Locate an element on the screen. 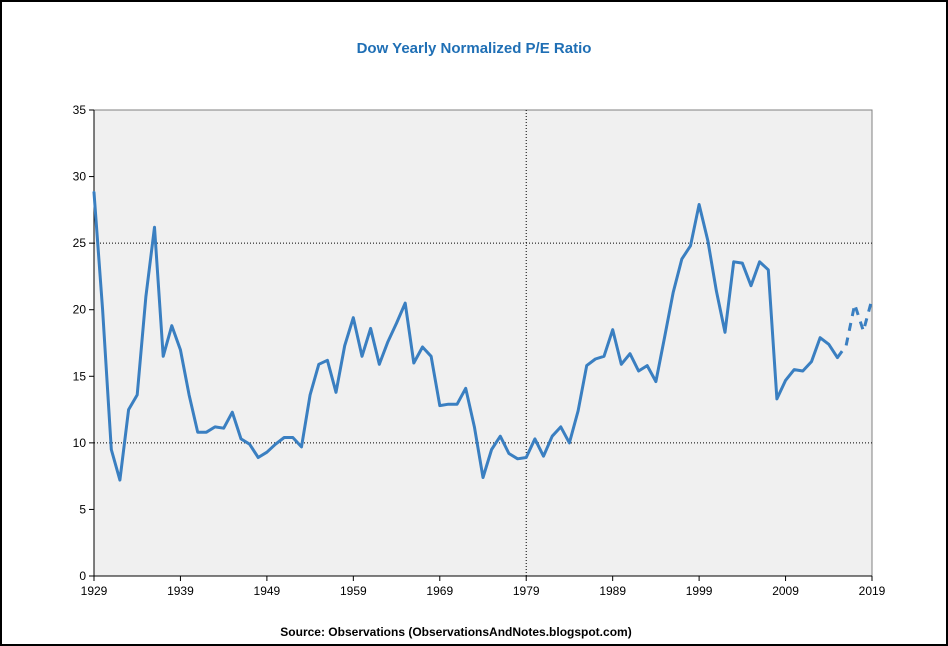 This screenshot has width=948, height=646. x-tick-label-1969: 1969 is located at coordinates (439, 591).